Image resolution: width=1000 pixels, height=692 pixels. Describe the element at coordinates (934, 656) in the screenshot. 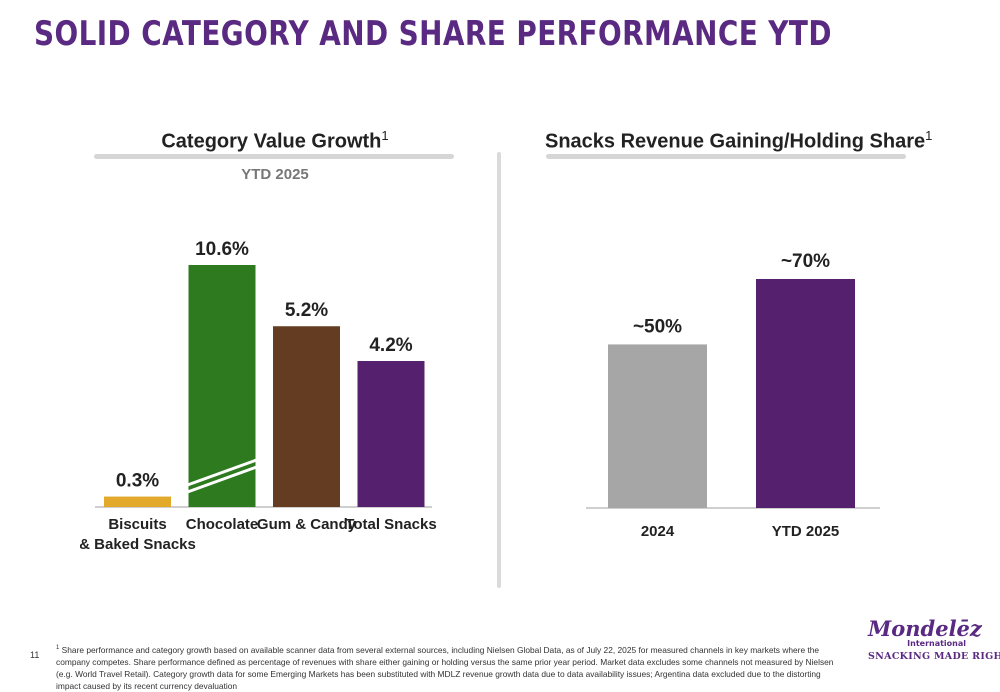

I see `logo-tagline: SNACKING MADE RIGHT` at that location.